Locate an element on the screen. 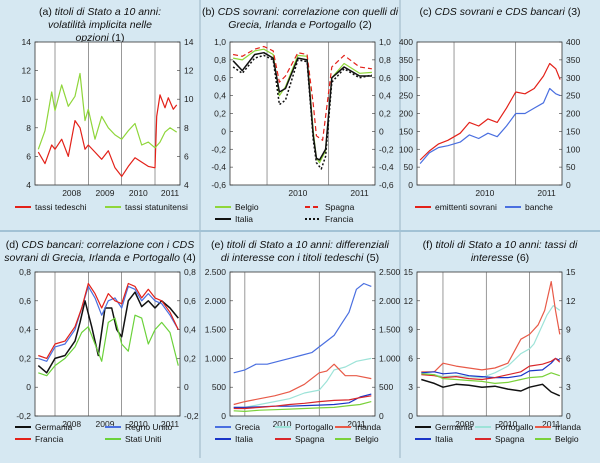  series-line-d-stati-uniti is located at coordinates (108, 345).